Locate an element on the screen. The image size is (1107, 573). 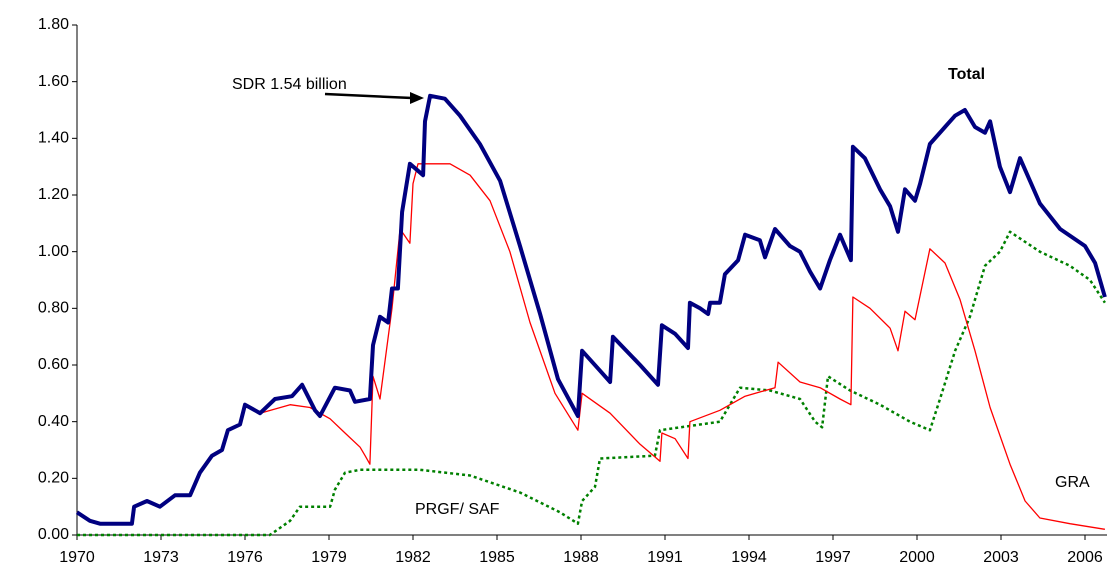
y-tick-label: 0.60 is located at coordinates (53, 364).